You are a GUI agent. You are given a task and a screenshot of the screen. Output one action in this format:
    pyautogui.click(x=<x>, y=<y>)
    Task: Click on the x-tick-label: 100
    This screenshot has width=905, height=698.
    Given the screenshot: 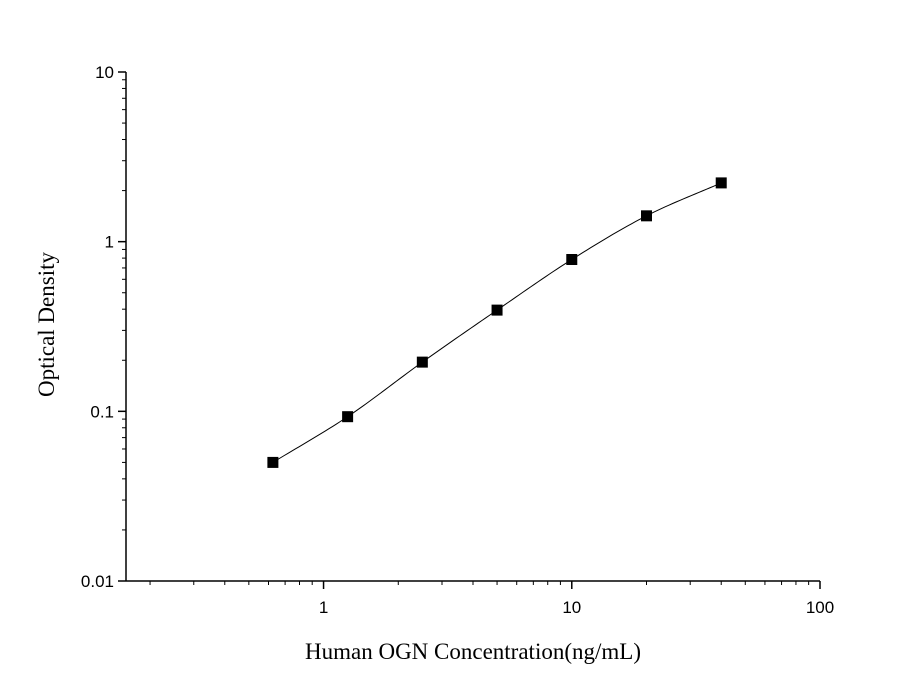 What is the action you would take?
    pyautogui.click(x=820, y=607)
    